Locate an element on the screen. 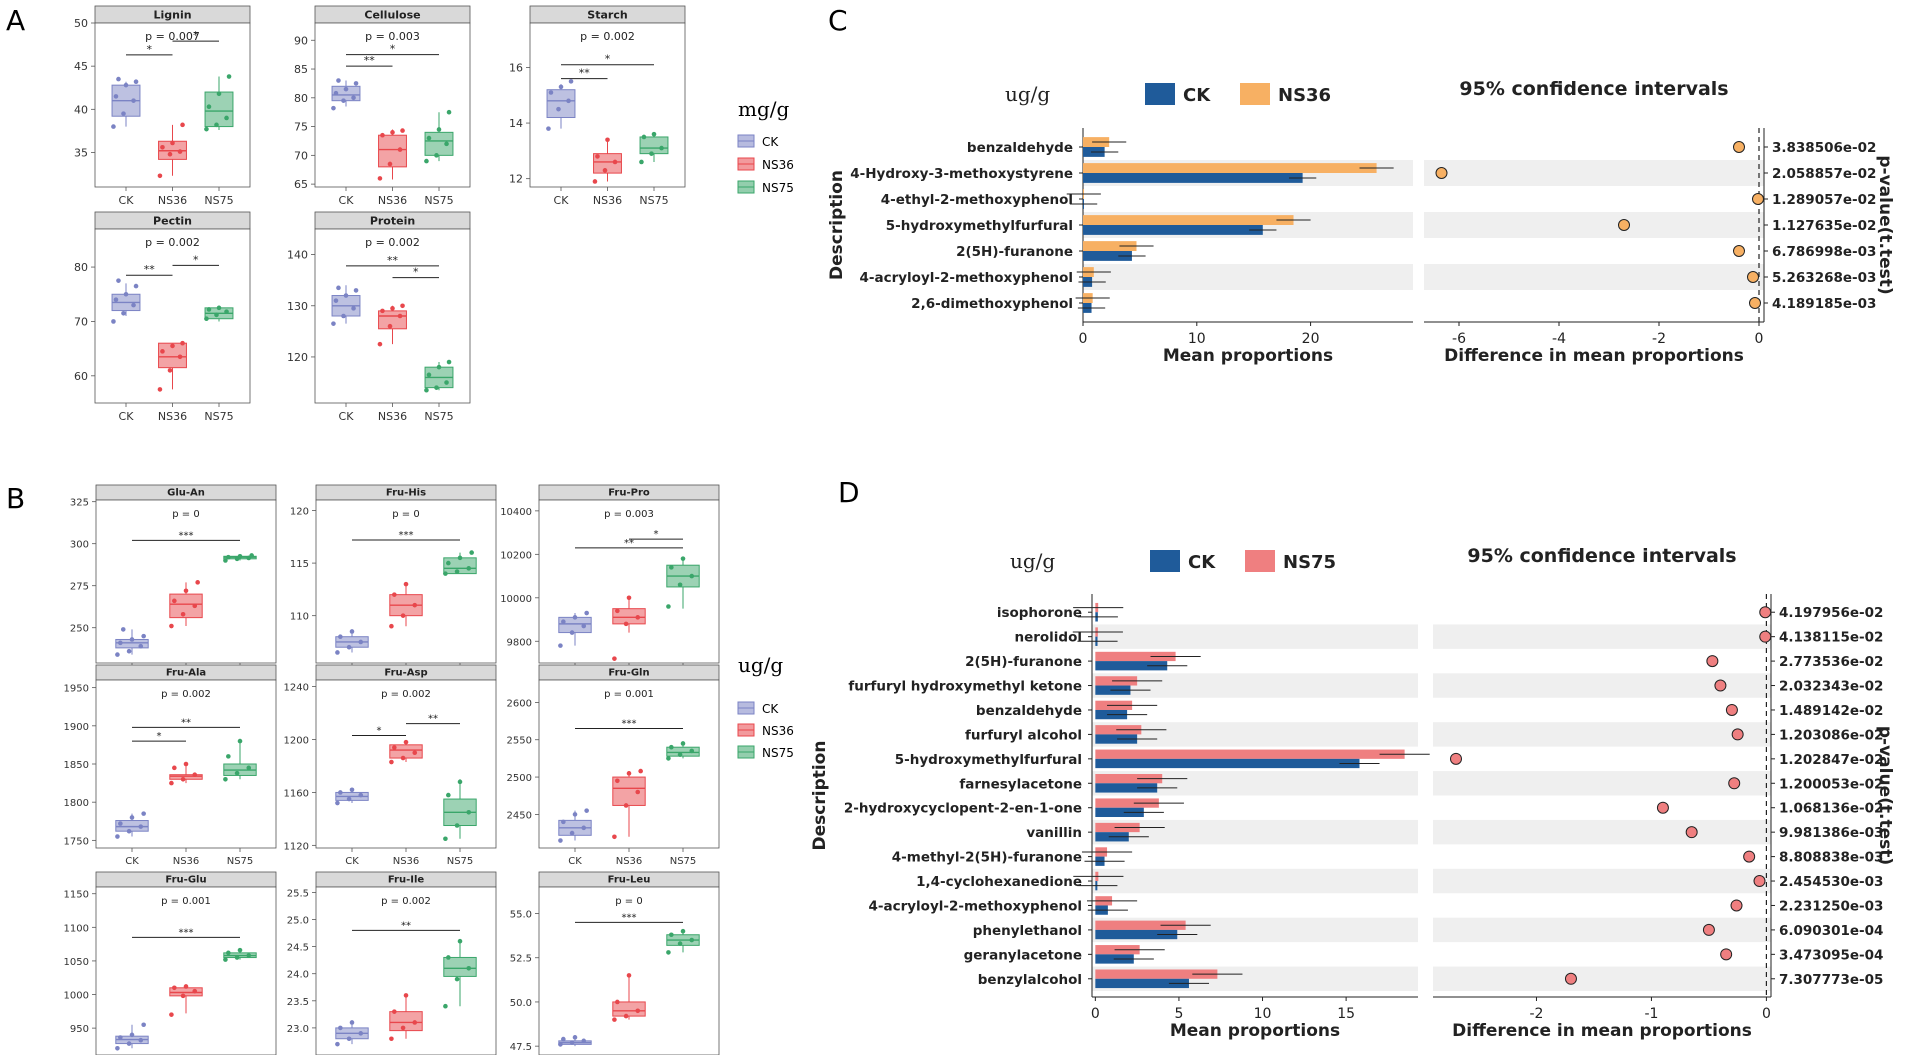 This screenshot has width=1906, height=1055. x-tick-label: 15 is located at coordinates (1346, 1014).